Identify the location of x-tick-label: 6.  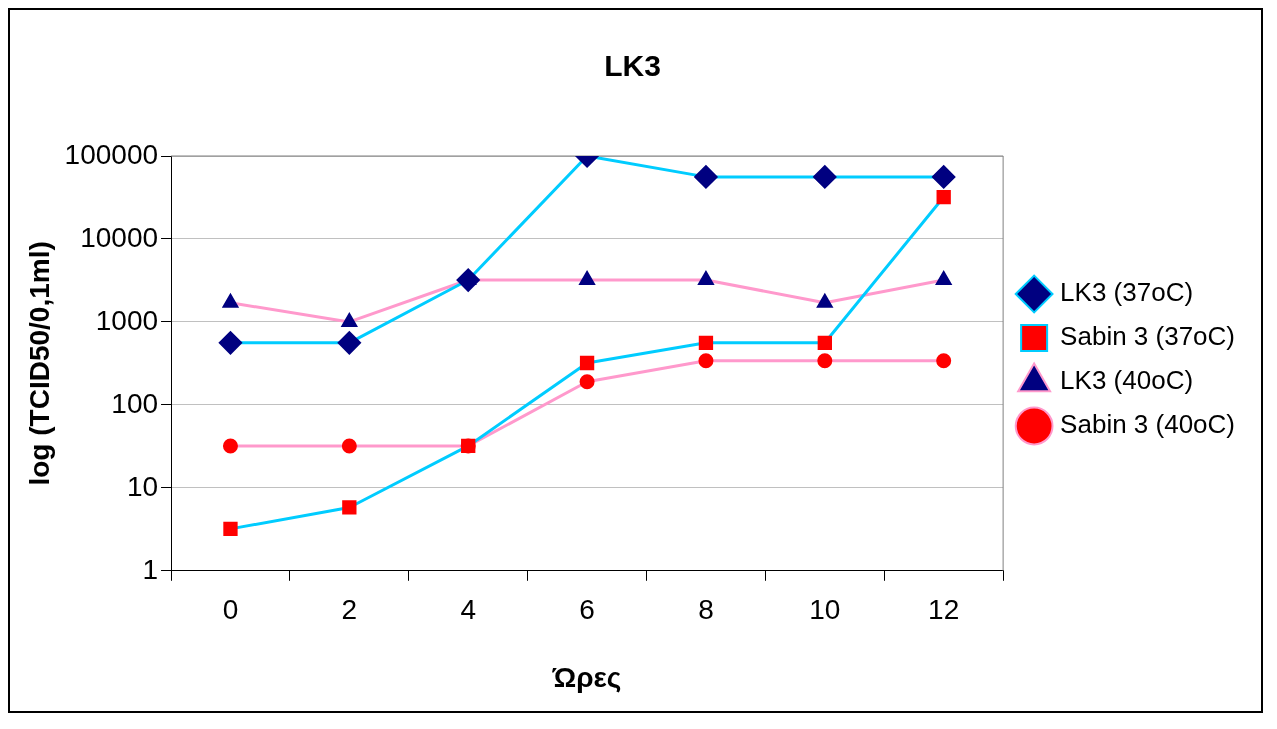
(587, 610).